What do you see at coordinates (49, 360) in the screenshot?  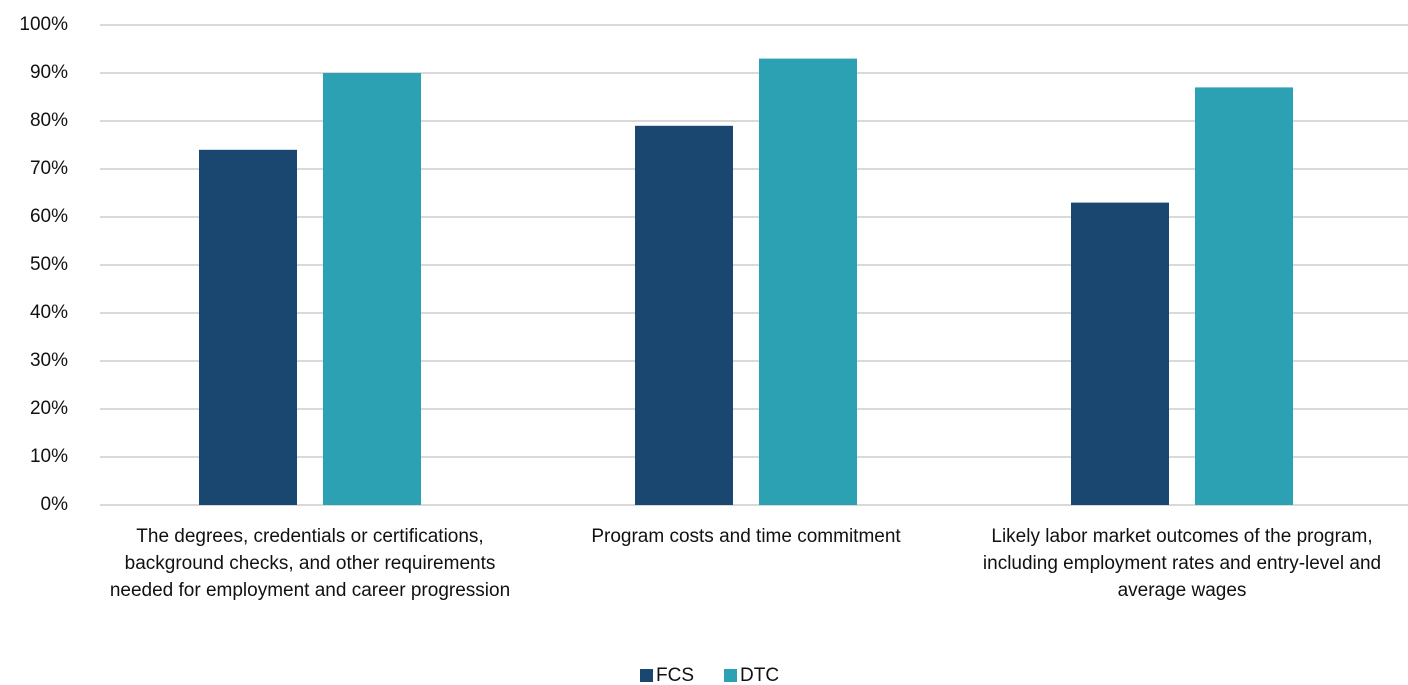 I see `y-tick-label: 30%` at bounding box center [49, 360].